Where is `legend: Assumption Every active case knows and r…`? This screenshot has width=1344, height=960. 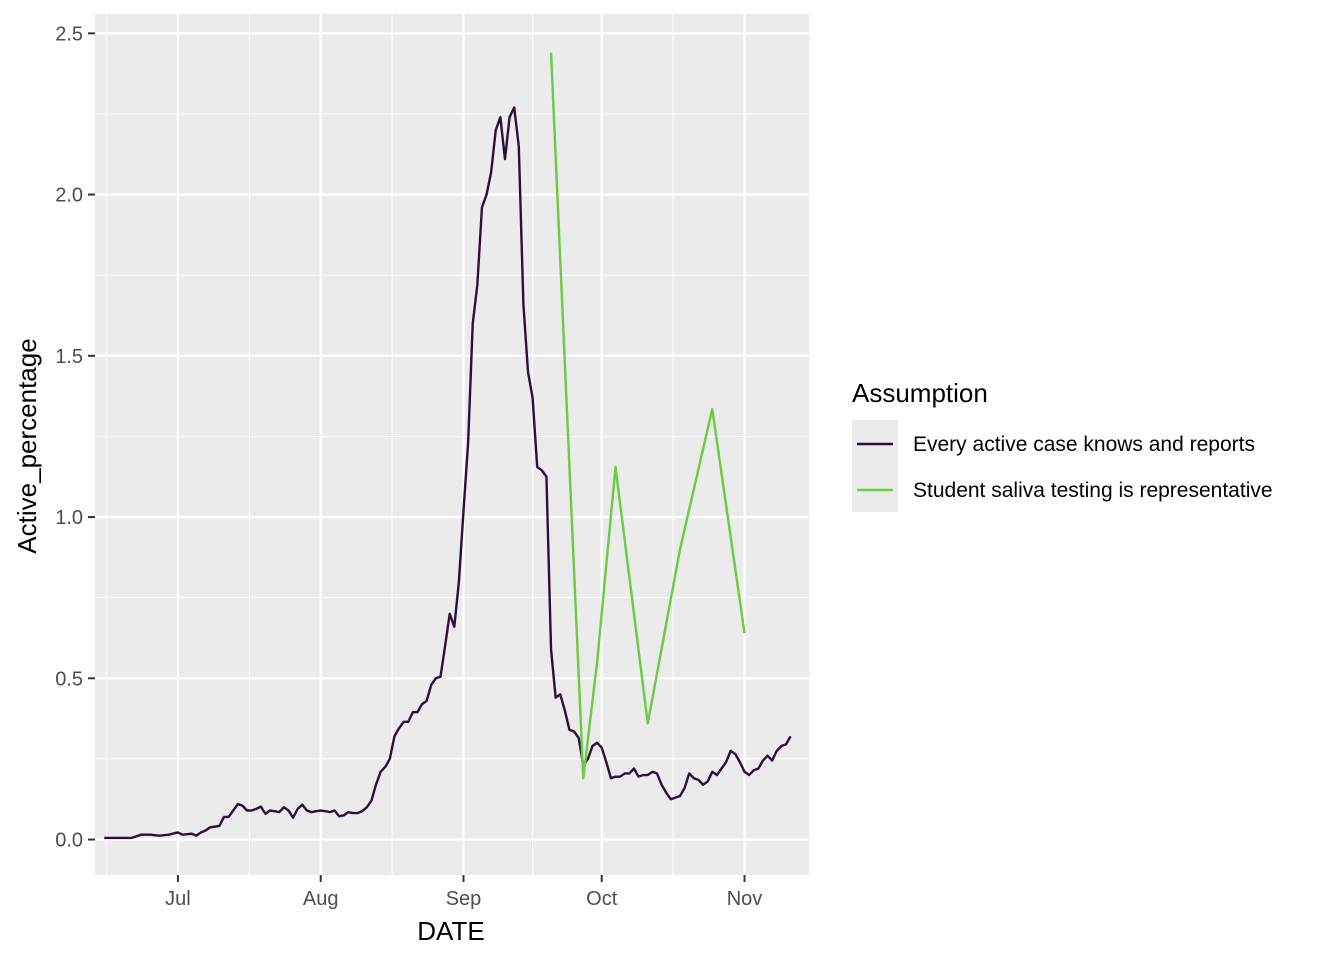
legend: Assumption Every active case knows and r… is located at coordinates (1062, 445).